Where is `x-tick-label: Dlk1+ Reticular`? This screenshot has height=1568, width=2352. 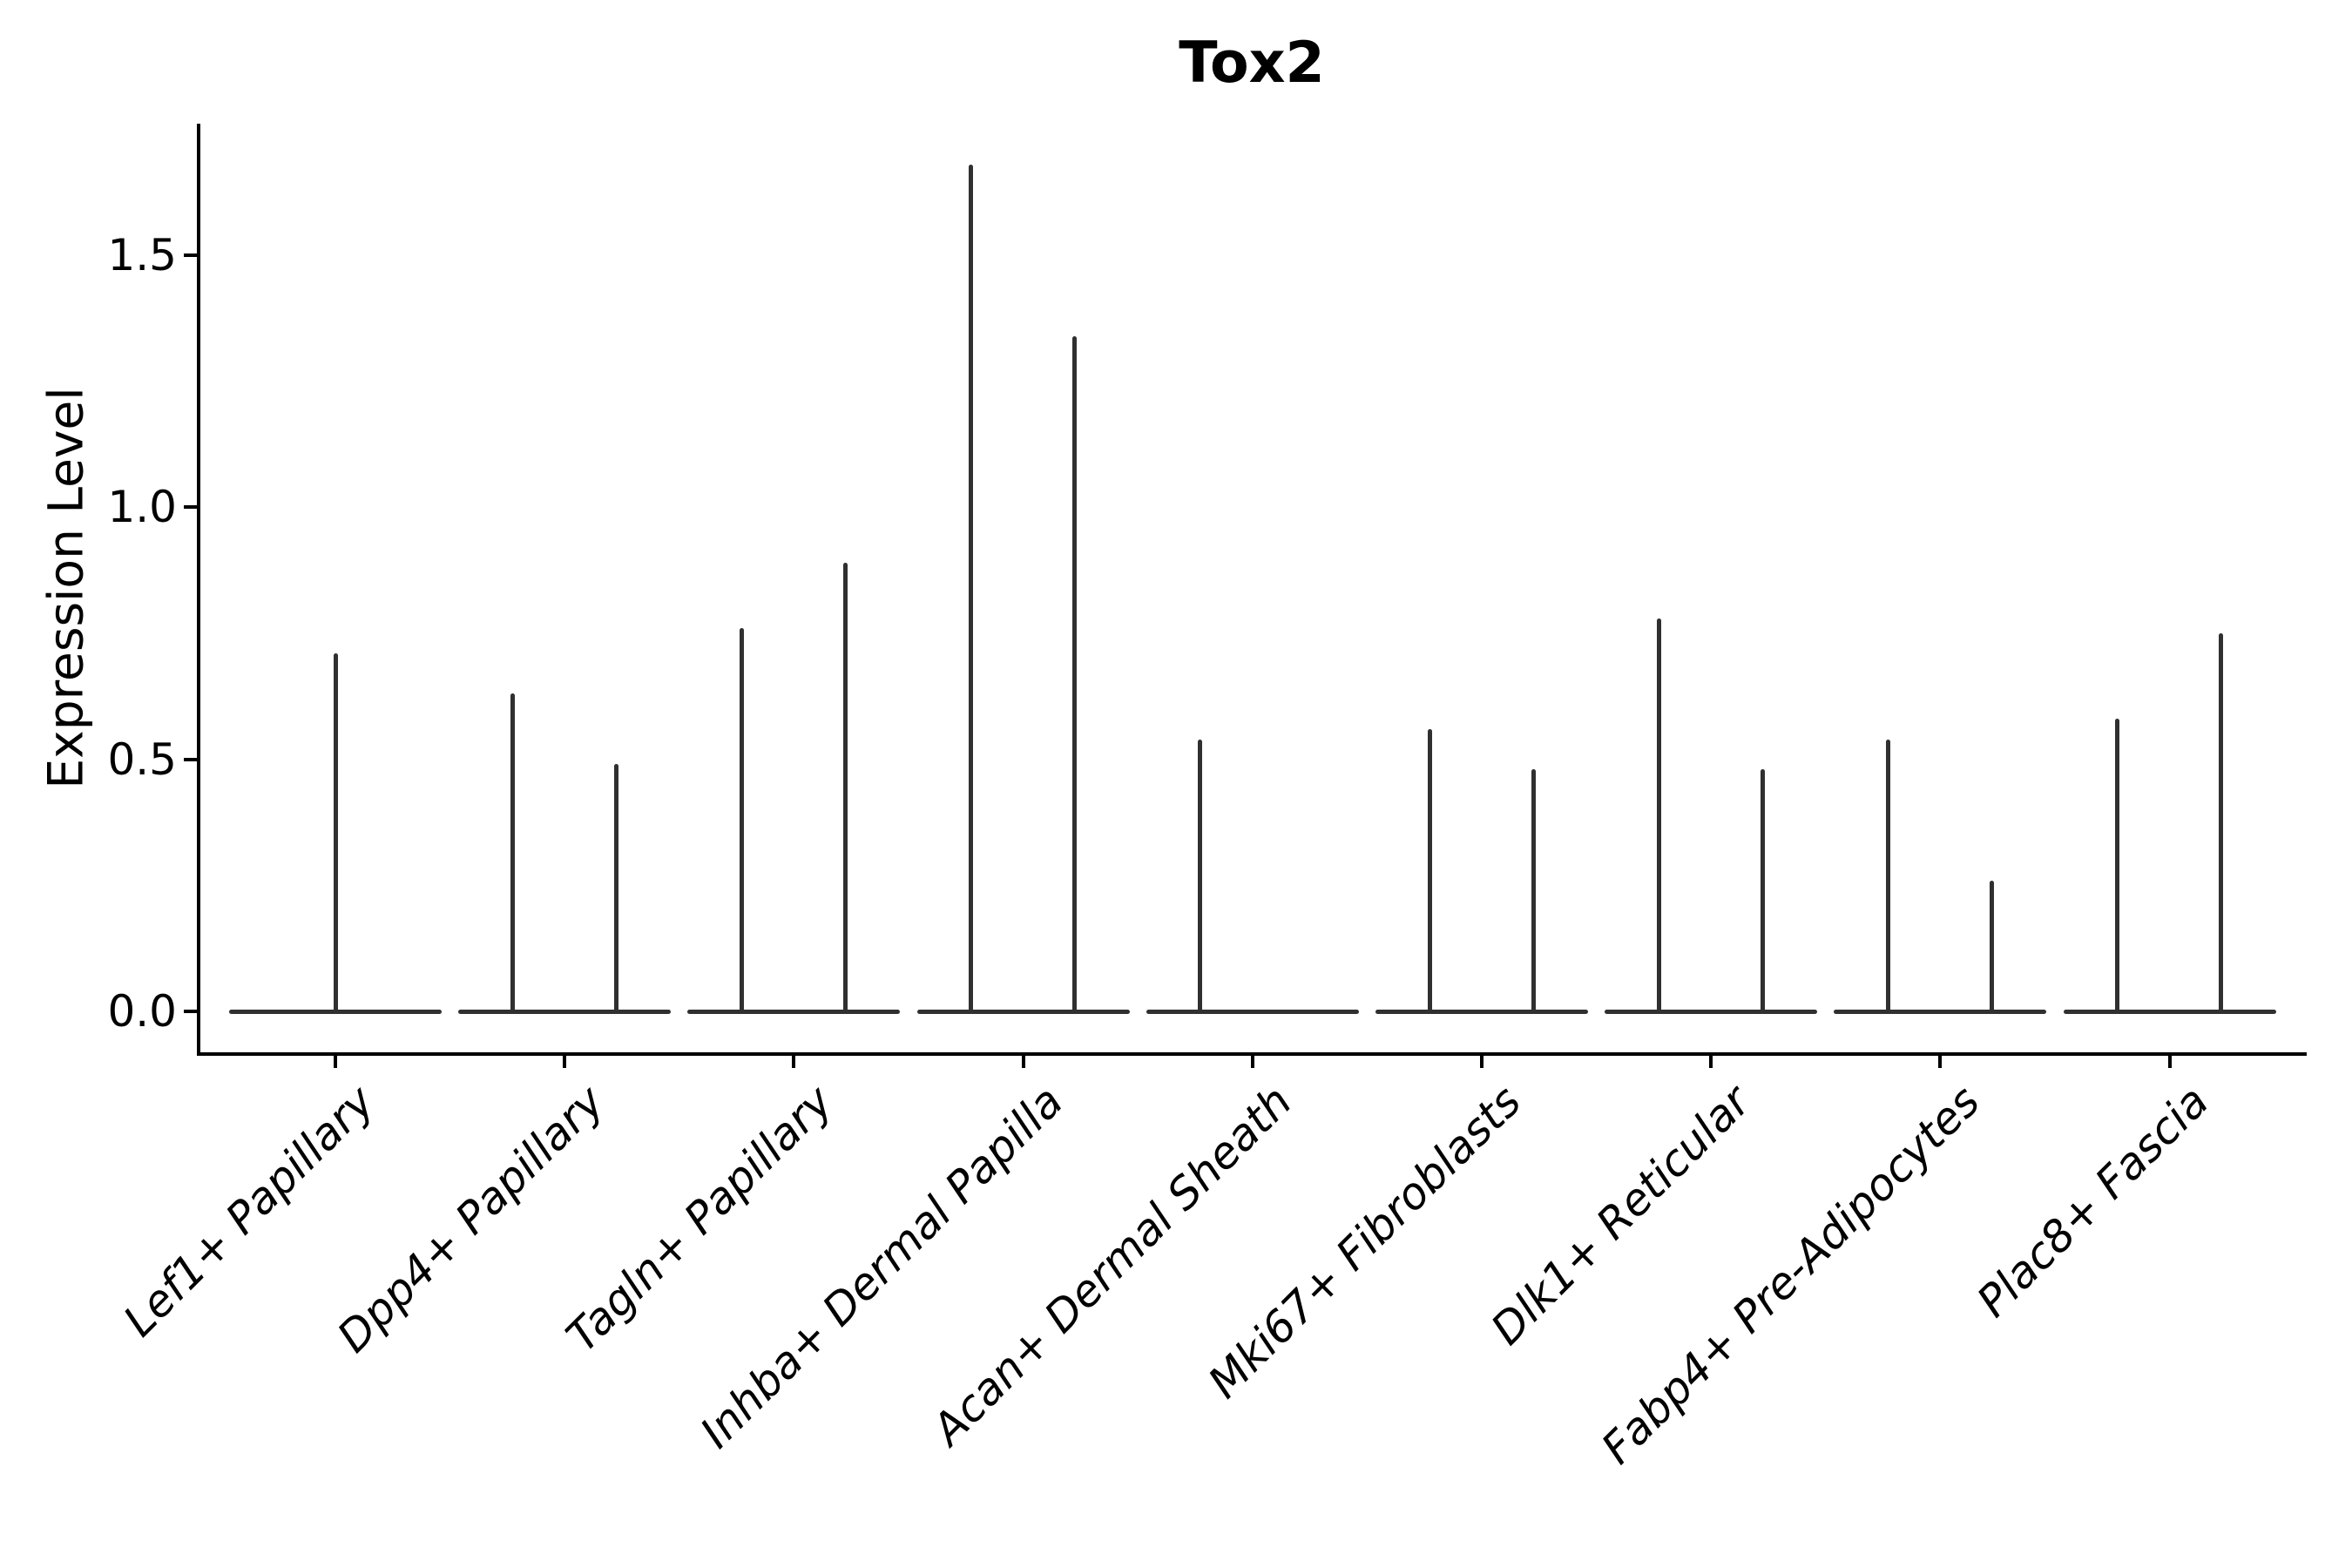 x-tick-label: Dlk1+ Reticular is located at coordinates (1621, 1215).